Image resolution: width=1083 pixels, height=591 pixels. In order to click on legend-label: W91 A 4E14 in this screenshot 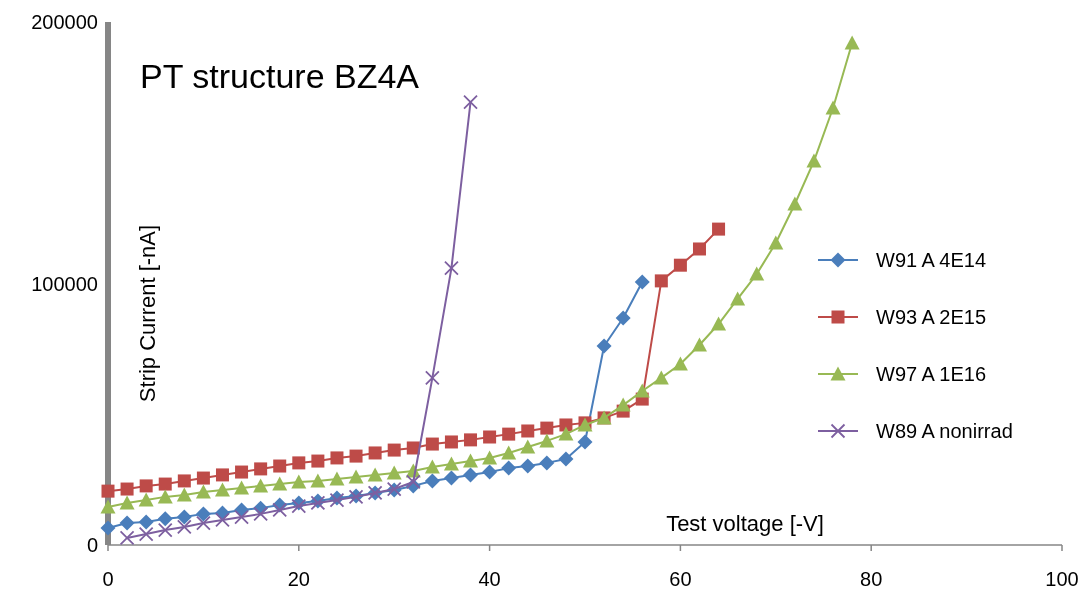, I will do `click(931, 260)`.